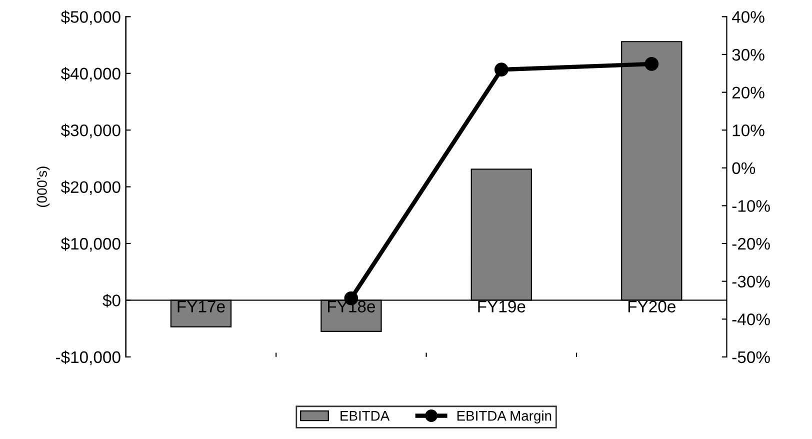 The height and width of the screenshot is (439, 812). I want to click on y-tick-label: $30,000, so click(90, 131).